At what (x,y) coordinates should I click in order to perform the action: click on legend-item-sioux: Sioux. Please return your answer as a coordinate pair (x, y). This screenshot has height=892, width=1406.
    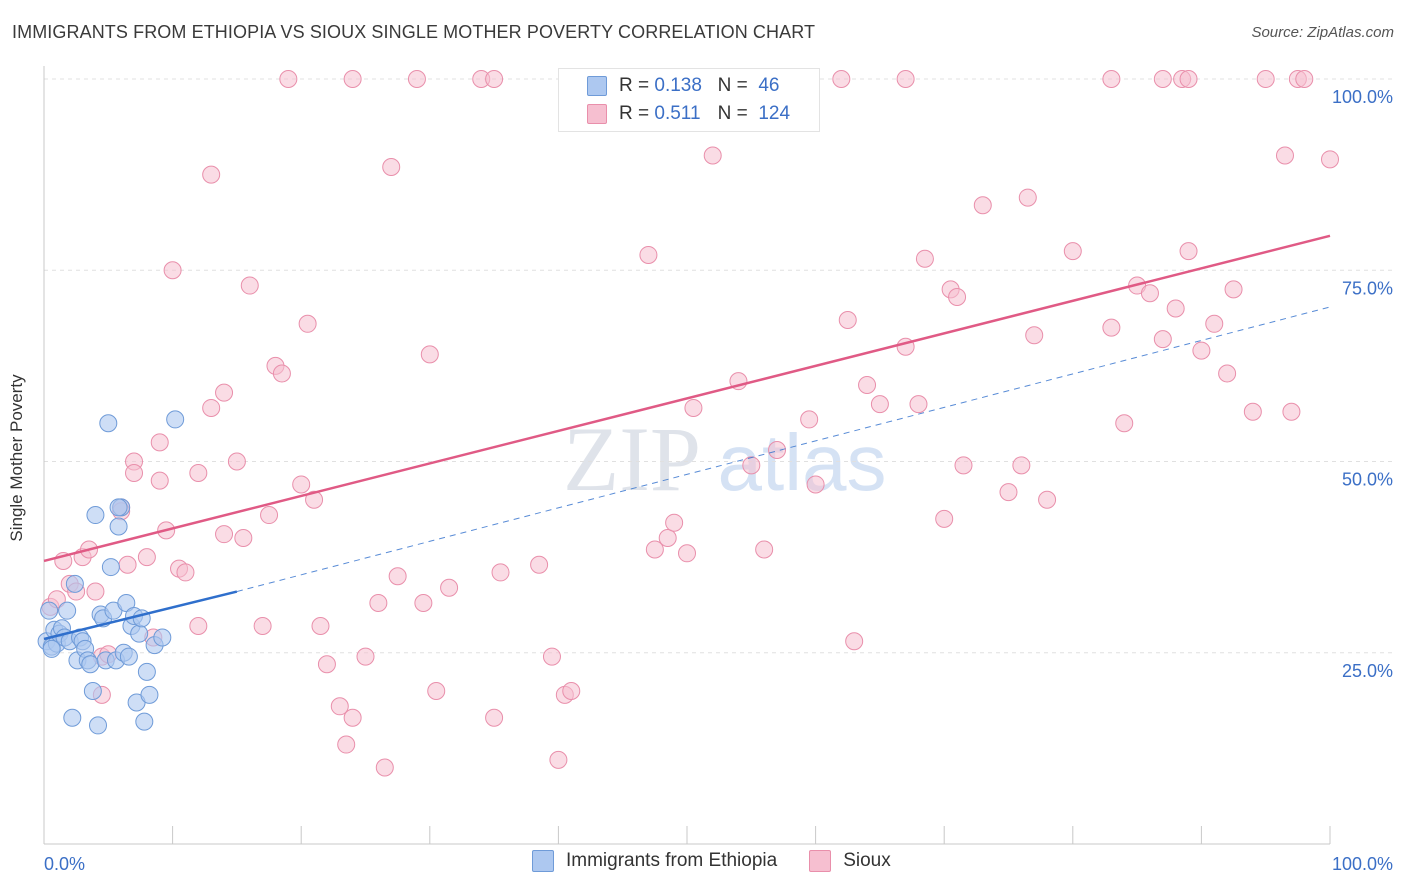
    Looking at the image, I should click on (850, 861).